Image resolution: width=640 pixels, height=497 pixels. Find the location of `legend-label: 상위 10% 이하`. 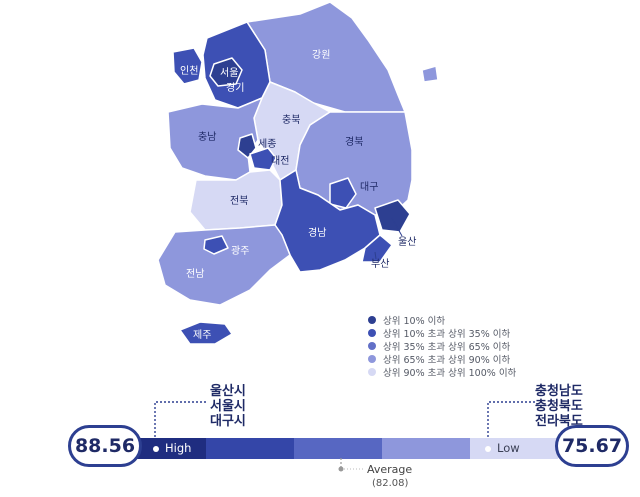

legend-label: 상위 10% 이하 is located at coordinates (414, 321).